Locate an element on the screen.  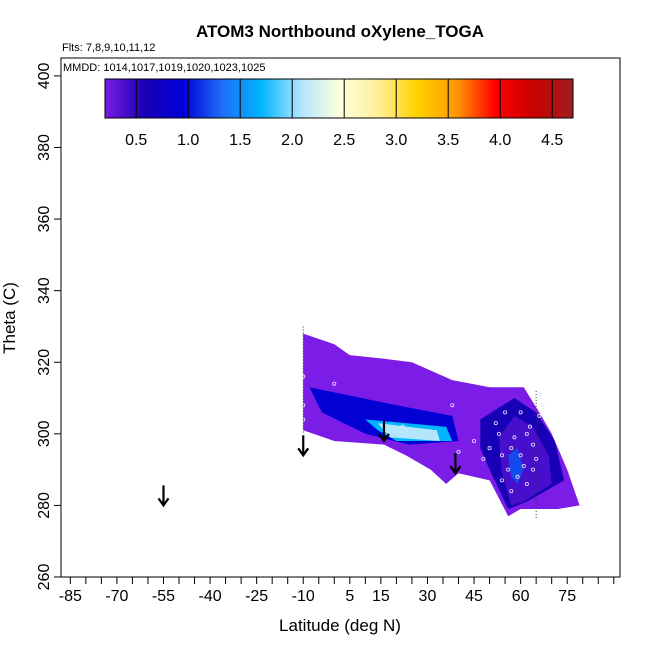
colorbar: 0.5 1.0 1.5 2.0 2.5 3.0 3.5 4.0 4.5 is located at coordinates (339, 113).